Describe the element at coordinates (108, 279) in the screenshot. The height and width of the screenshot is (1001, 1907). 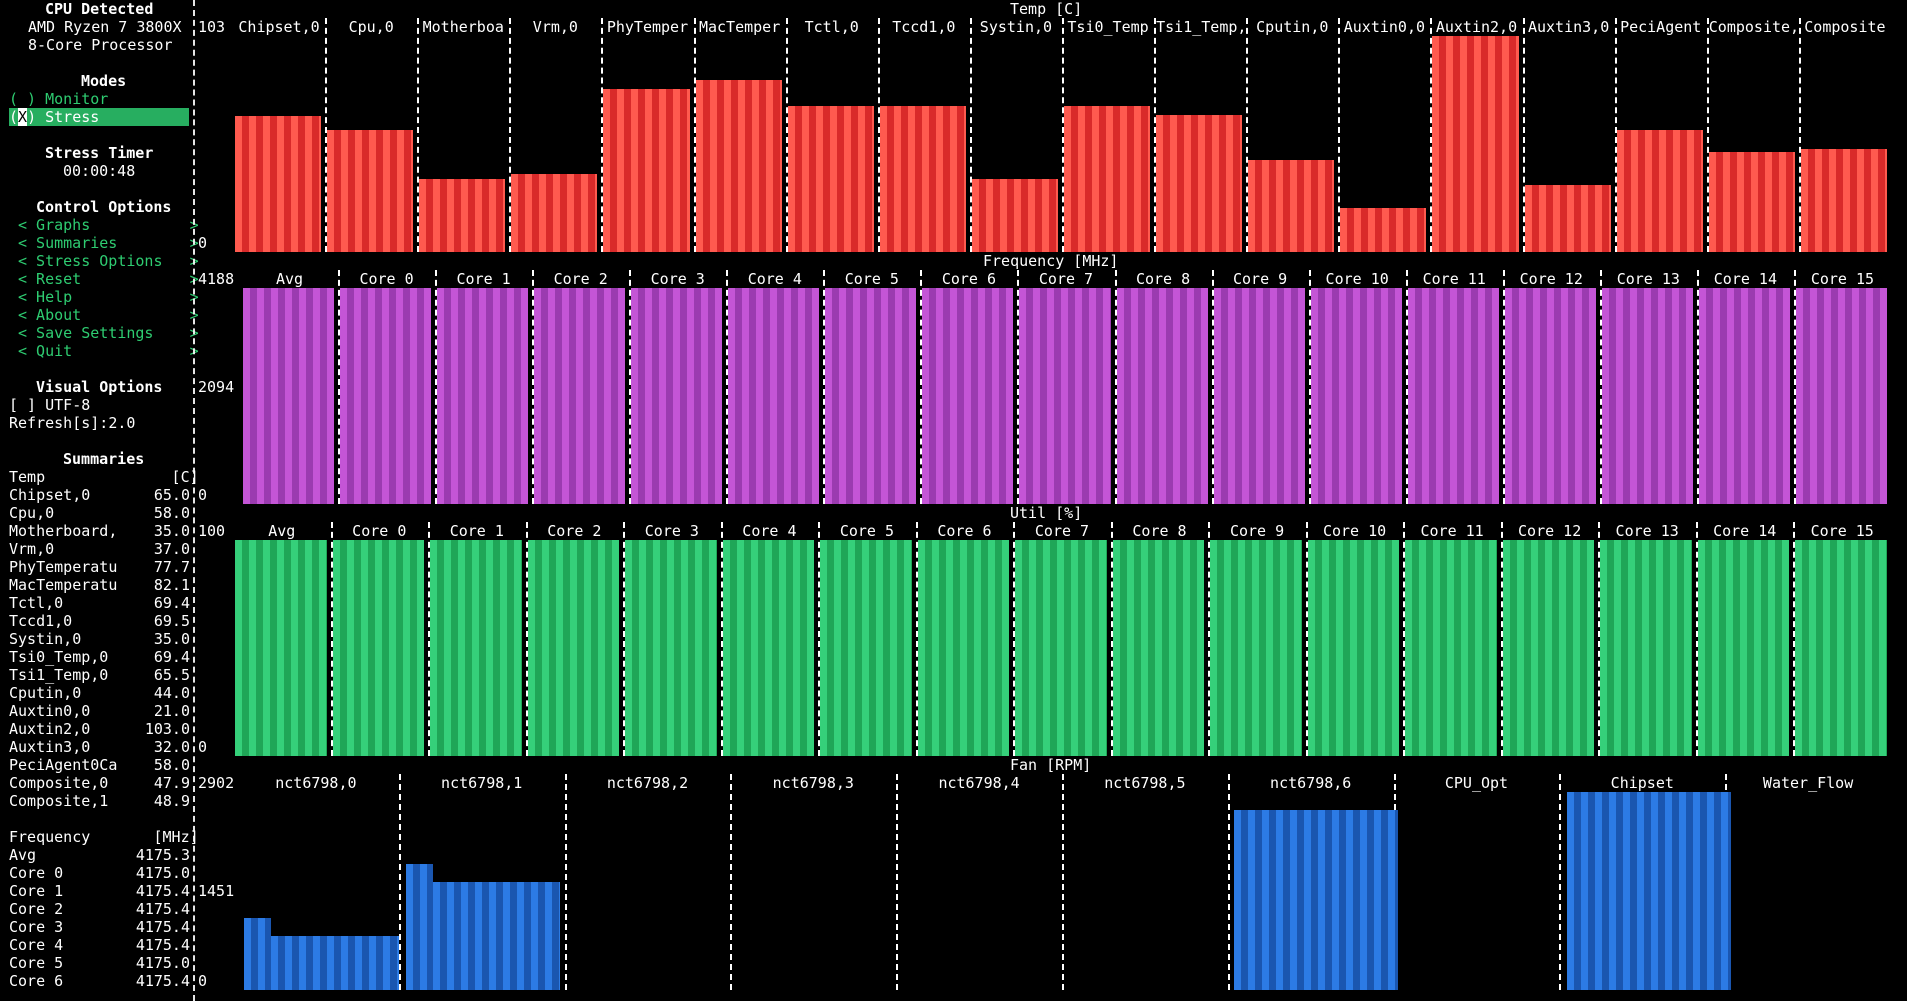
I see `control-option: < Reset >` at that location.